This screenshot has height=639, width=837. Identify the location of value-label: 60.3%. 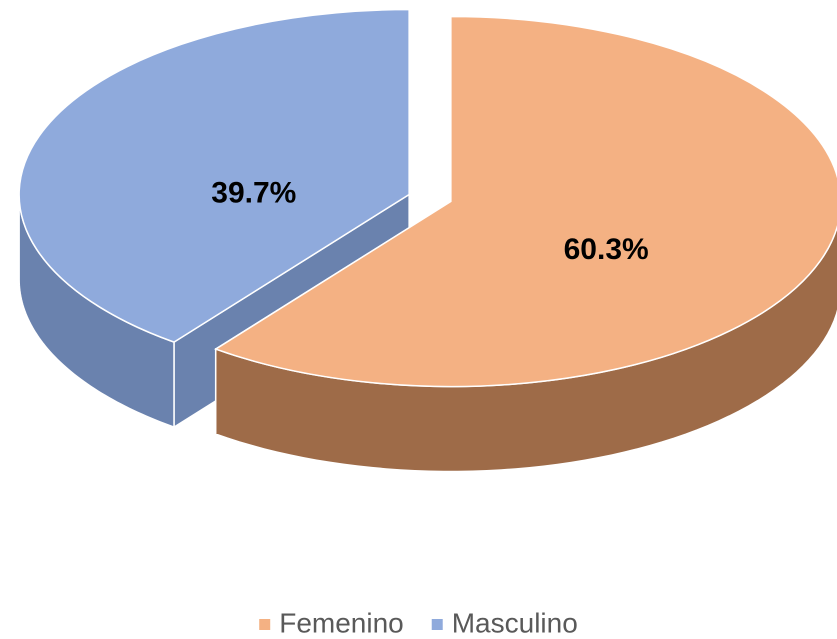
(606, 249).